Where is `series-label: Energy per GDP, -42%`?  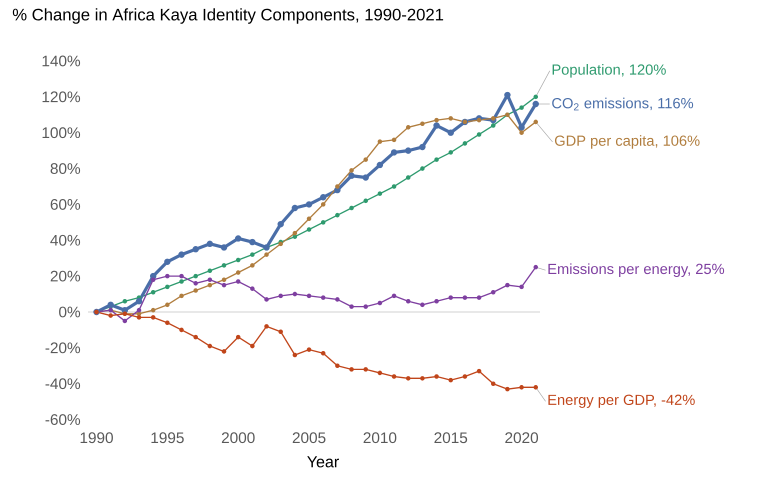
series-label: Energy per GDP, -42% is located at coordinates (621, 401).